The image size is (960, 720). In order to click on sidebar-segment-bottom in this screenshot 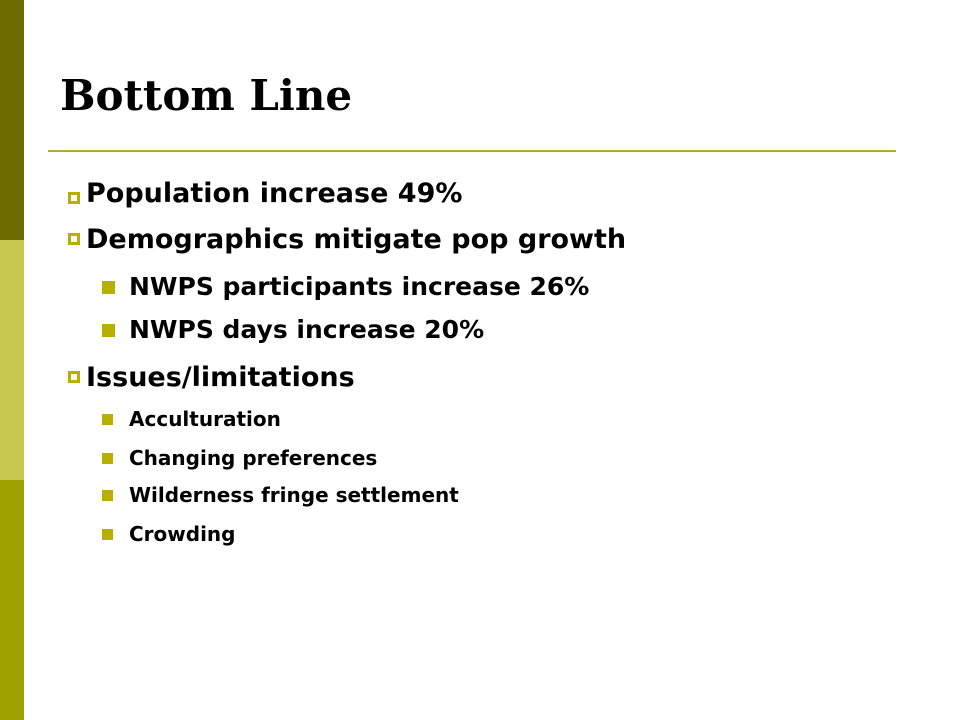, I will do `click(12, 600)`.